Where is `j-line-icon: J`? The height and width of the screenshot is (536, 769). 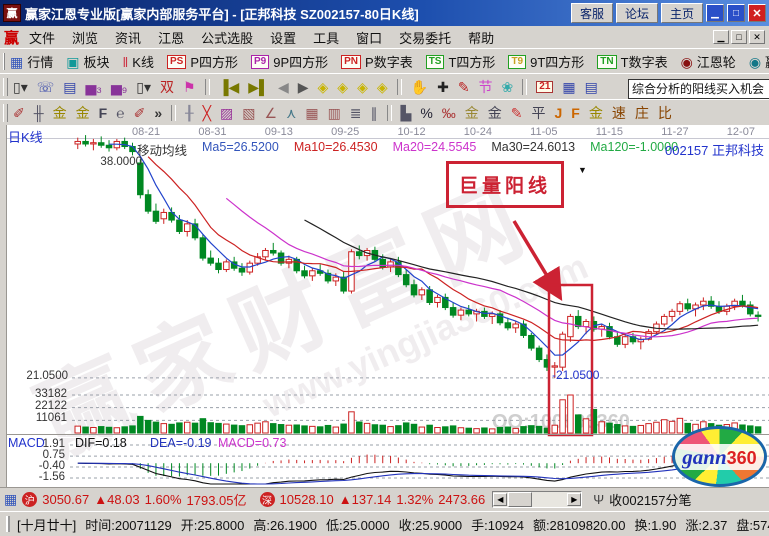
j-line-icon: J is located at coordinates (558, 113).